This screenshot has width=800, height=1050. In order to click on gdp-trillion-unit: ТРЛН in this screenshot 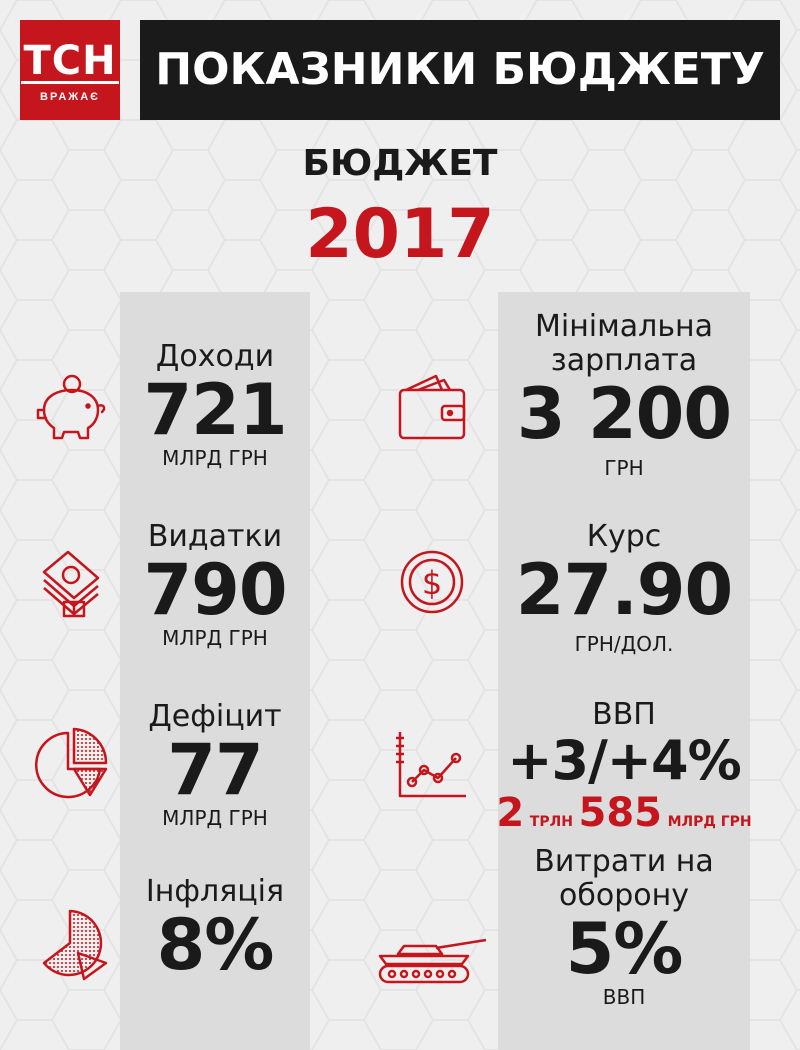, I will do `click(551, 822)`.